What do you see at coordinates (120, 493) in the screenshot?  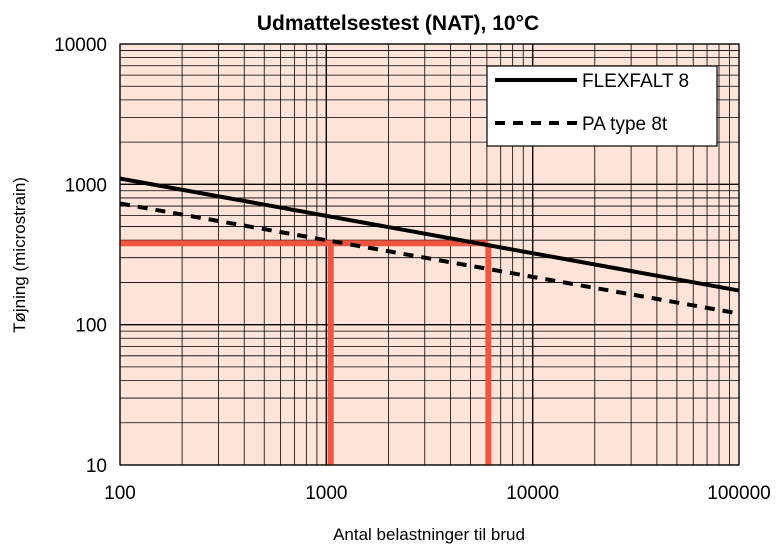 I see `x-tick-label: 100` at bounding box center [120, 493].